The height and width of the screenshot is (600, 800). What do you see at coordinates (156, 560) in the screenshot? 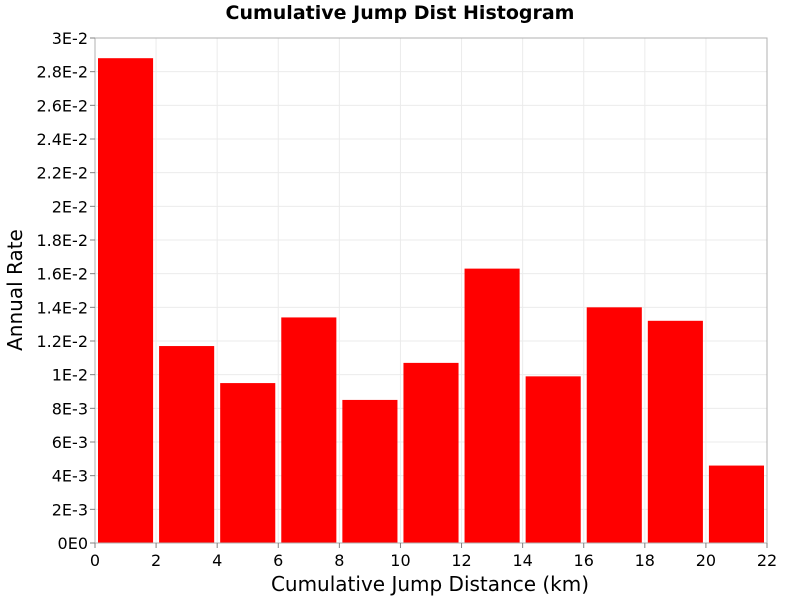
I see `x-tick-label: 2` at bounding box center [156, 560].